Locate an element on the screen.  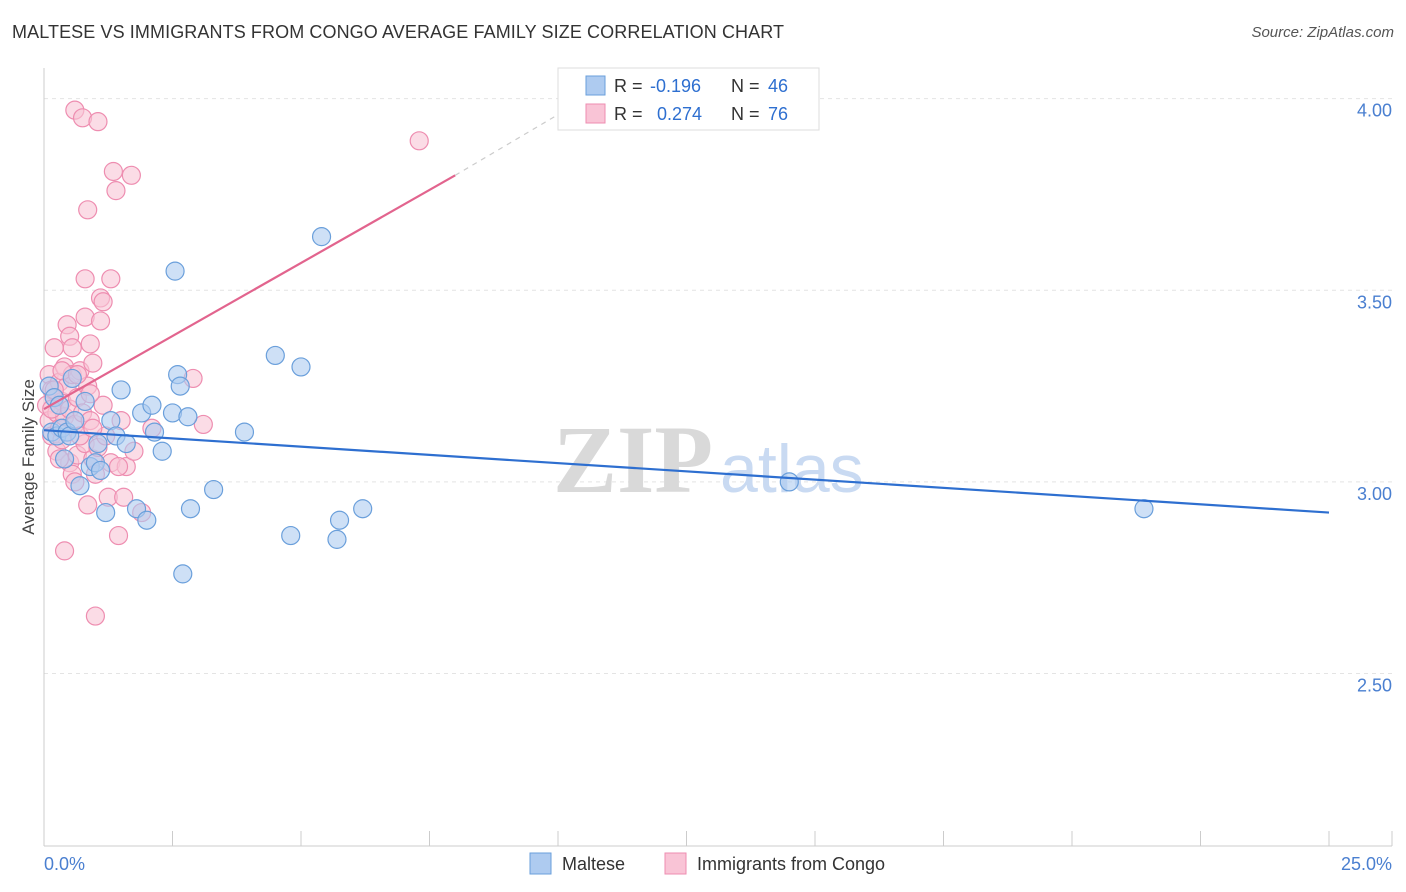
legend-label-congo: Immigrants from Congo is located at coordinates (791, 864).